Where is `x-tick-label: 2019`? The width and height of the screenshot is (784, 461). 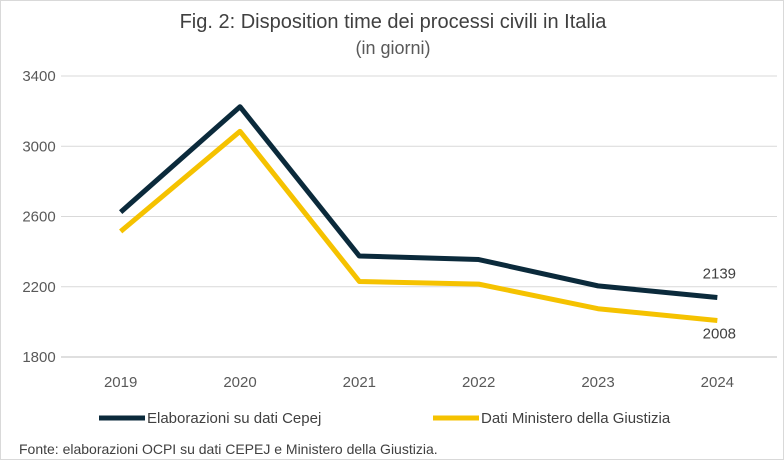 x-tick-label: 2019 is located at coordinates (120, 382).